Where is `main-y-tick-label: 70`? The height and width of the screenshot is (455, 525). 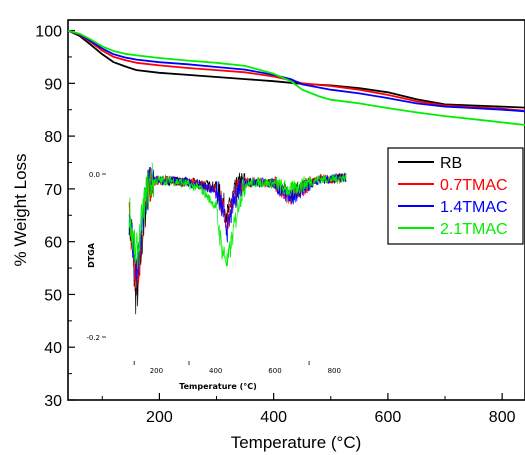
main-y-tick-label: 70 is located at coordinates (53, 190).